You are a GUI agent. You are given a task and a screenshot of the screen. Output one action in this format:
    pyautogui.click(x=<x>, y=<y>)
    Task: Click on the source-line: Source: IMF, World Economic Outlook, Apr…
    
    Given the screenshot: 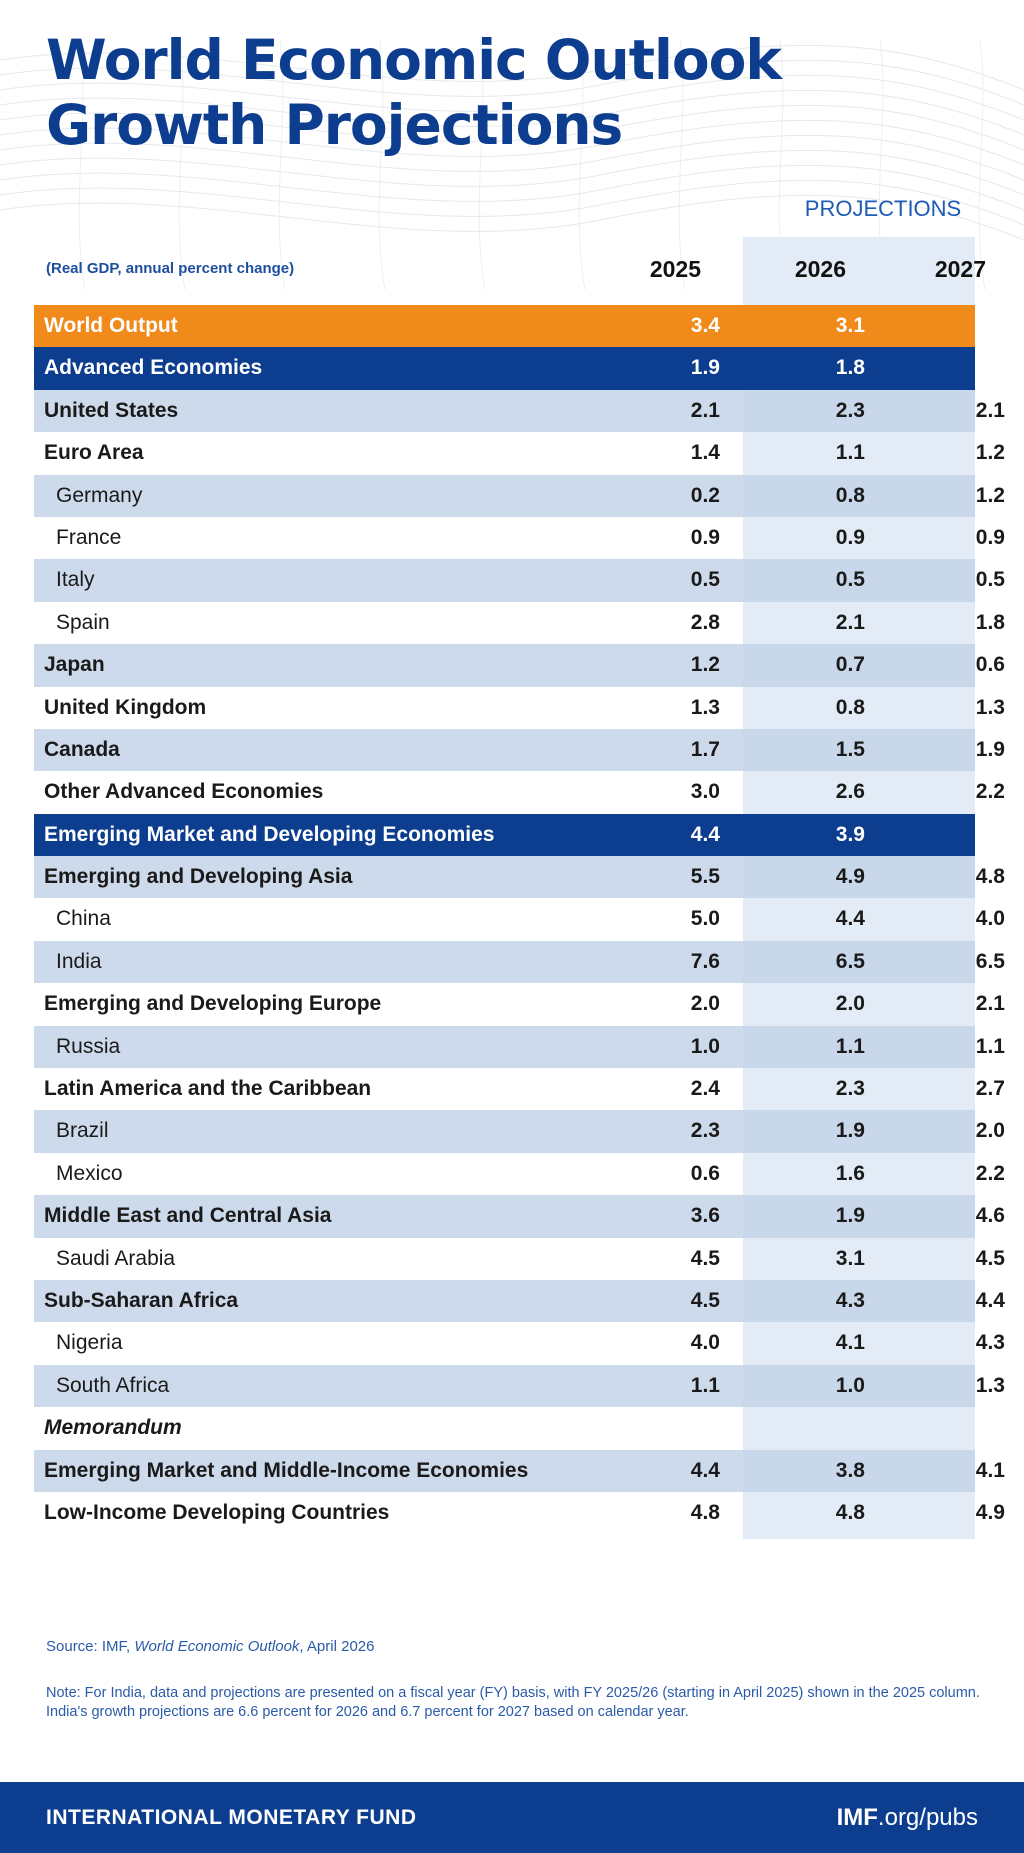 What is the action you would take?
    pyautogui.click(x=210, y=1646)
    